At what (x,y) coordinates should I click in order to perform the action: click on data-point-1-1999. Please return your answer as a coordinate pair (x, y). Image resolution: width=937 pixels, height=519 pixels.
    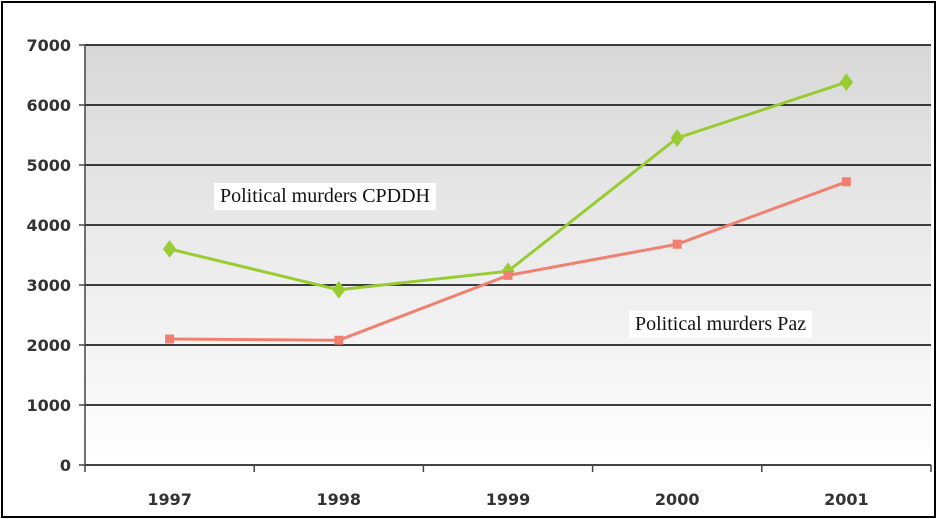
    Looking at the image, I should click on (508, 275).